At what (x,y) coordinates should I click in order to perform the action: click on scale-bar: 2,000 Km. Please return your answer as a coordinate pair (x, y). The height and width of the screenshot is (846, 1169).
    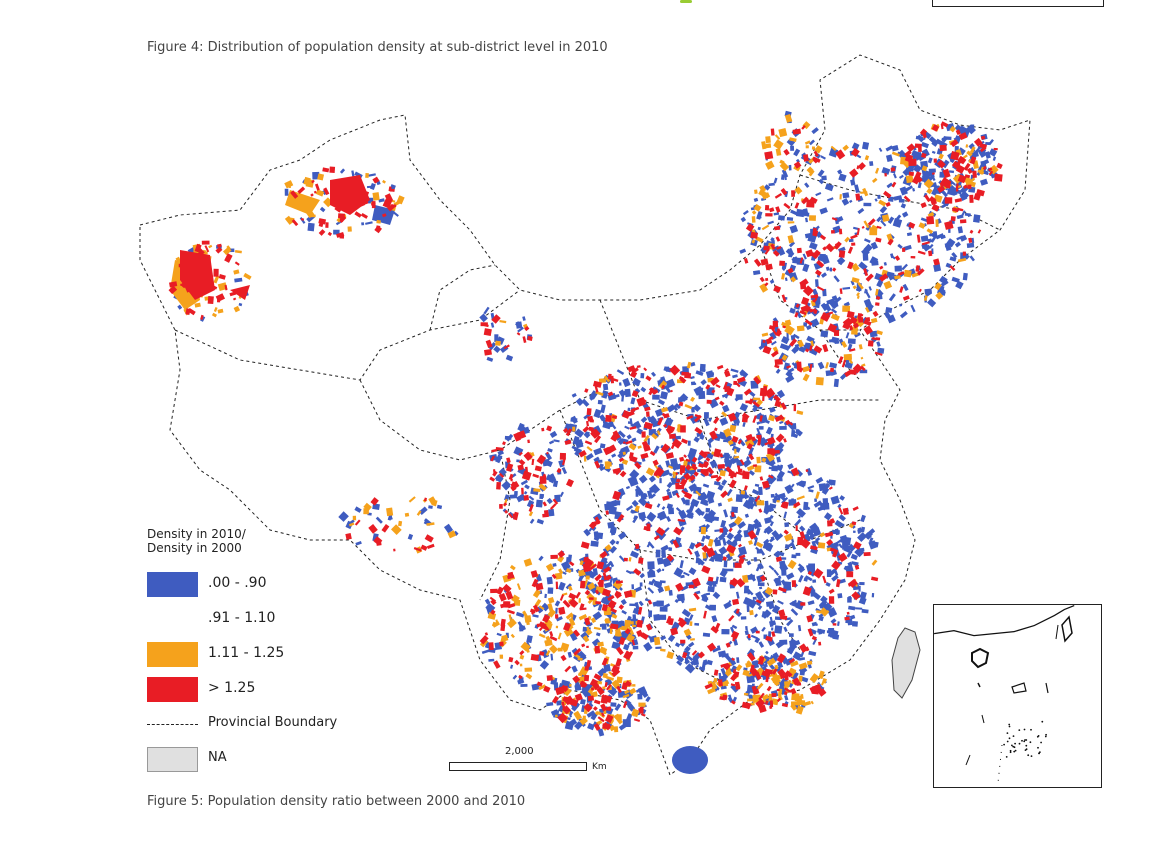
    Looking at the image, I should click on (529, 761).